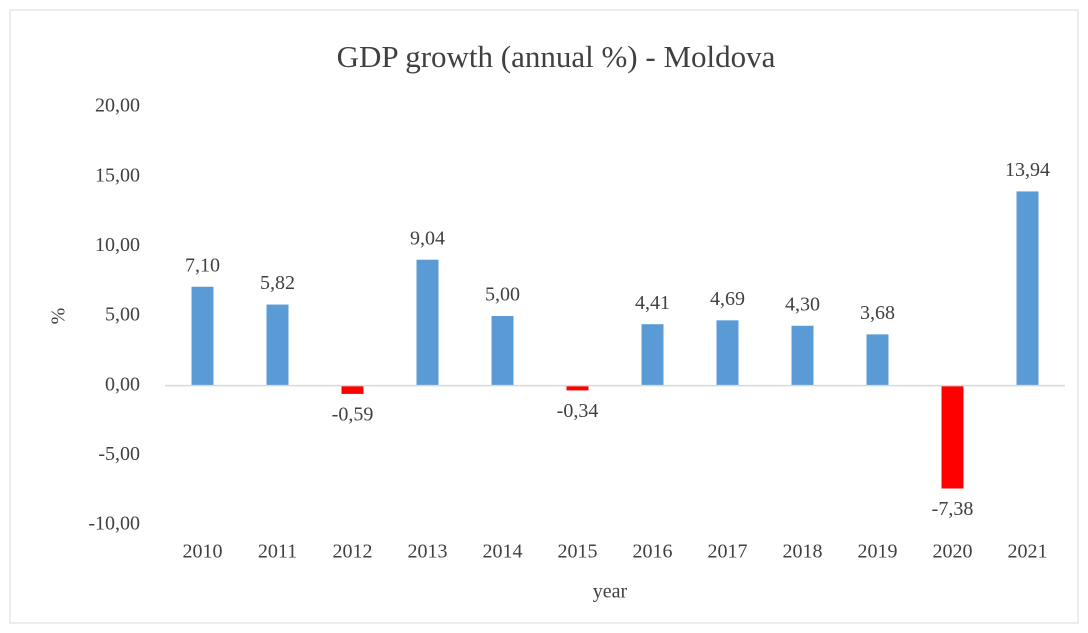 The height and width of the screenshot is (633, 1088). I want to click on chart-title: GDP growth (annual %) - Moldova, so click(556, 56).